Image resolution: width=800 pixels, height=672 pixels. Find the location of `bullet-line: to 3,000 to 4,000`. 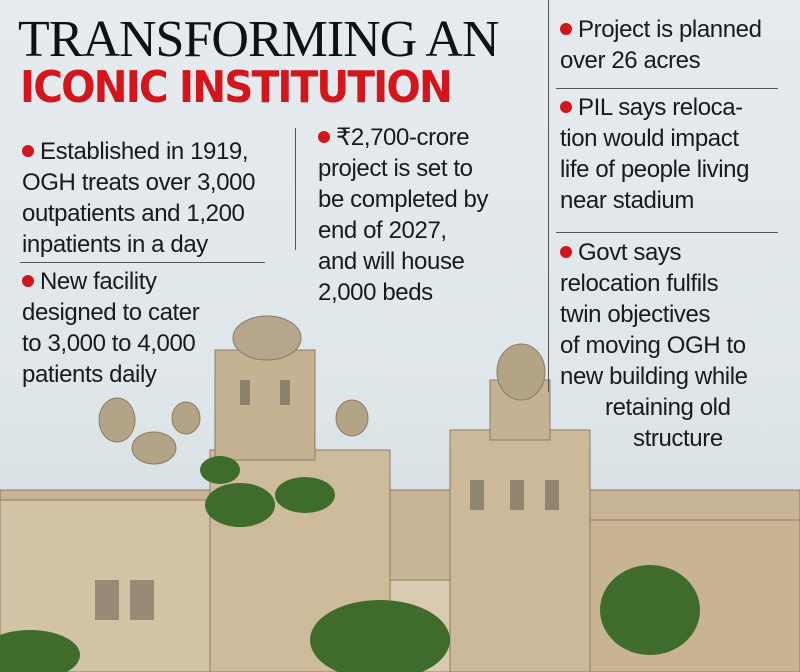

bullet-line: to 3,000 to 4,000 is located at coordinates (110, 343).